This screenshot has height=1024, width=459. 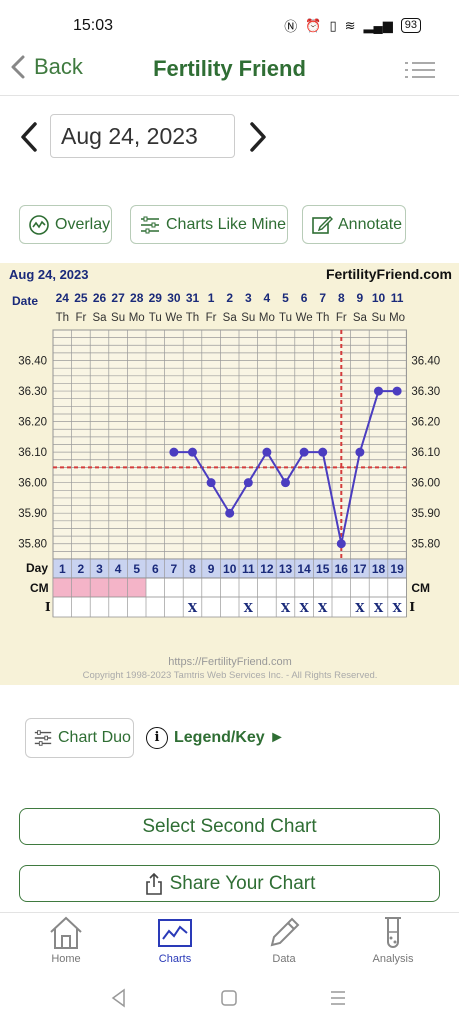 I want to click on system-back-icon, so click(x=119, y=998).